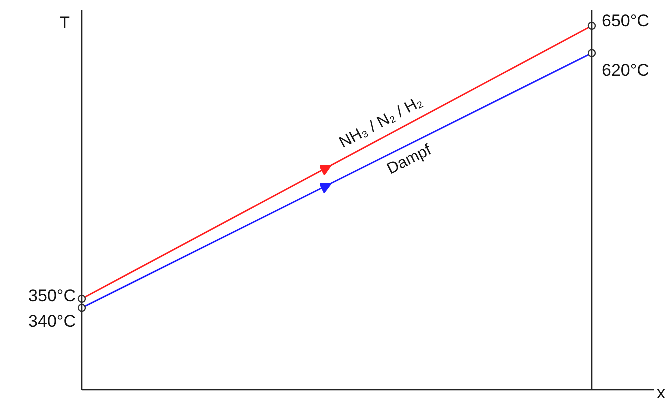 Image resolution: width=670 pixels, height=416 pixels. What do you see at coordinates (65, 23) in the screenshot?
I see `y-axis-title: T` at bounding box center [65, 23].